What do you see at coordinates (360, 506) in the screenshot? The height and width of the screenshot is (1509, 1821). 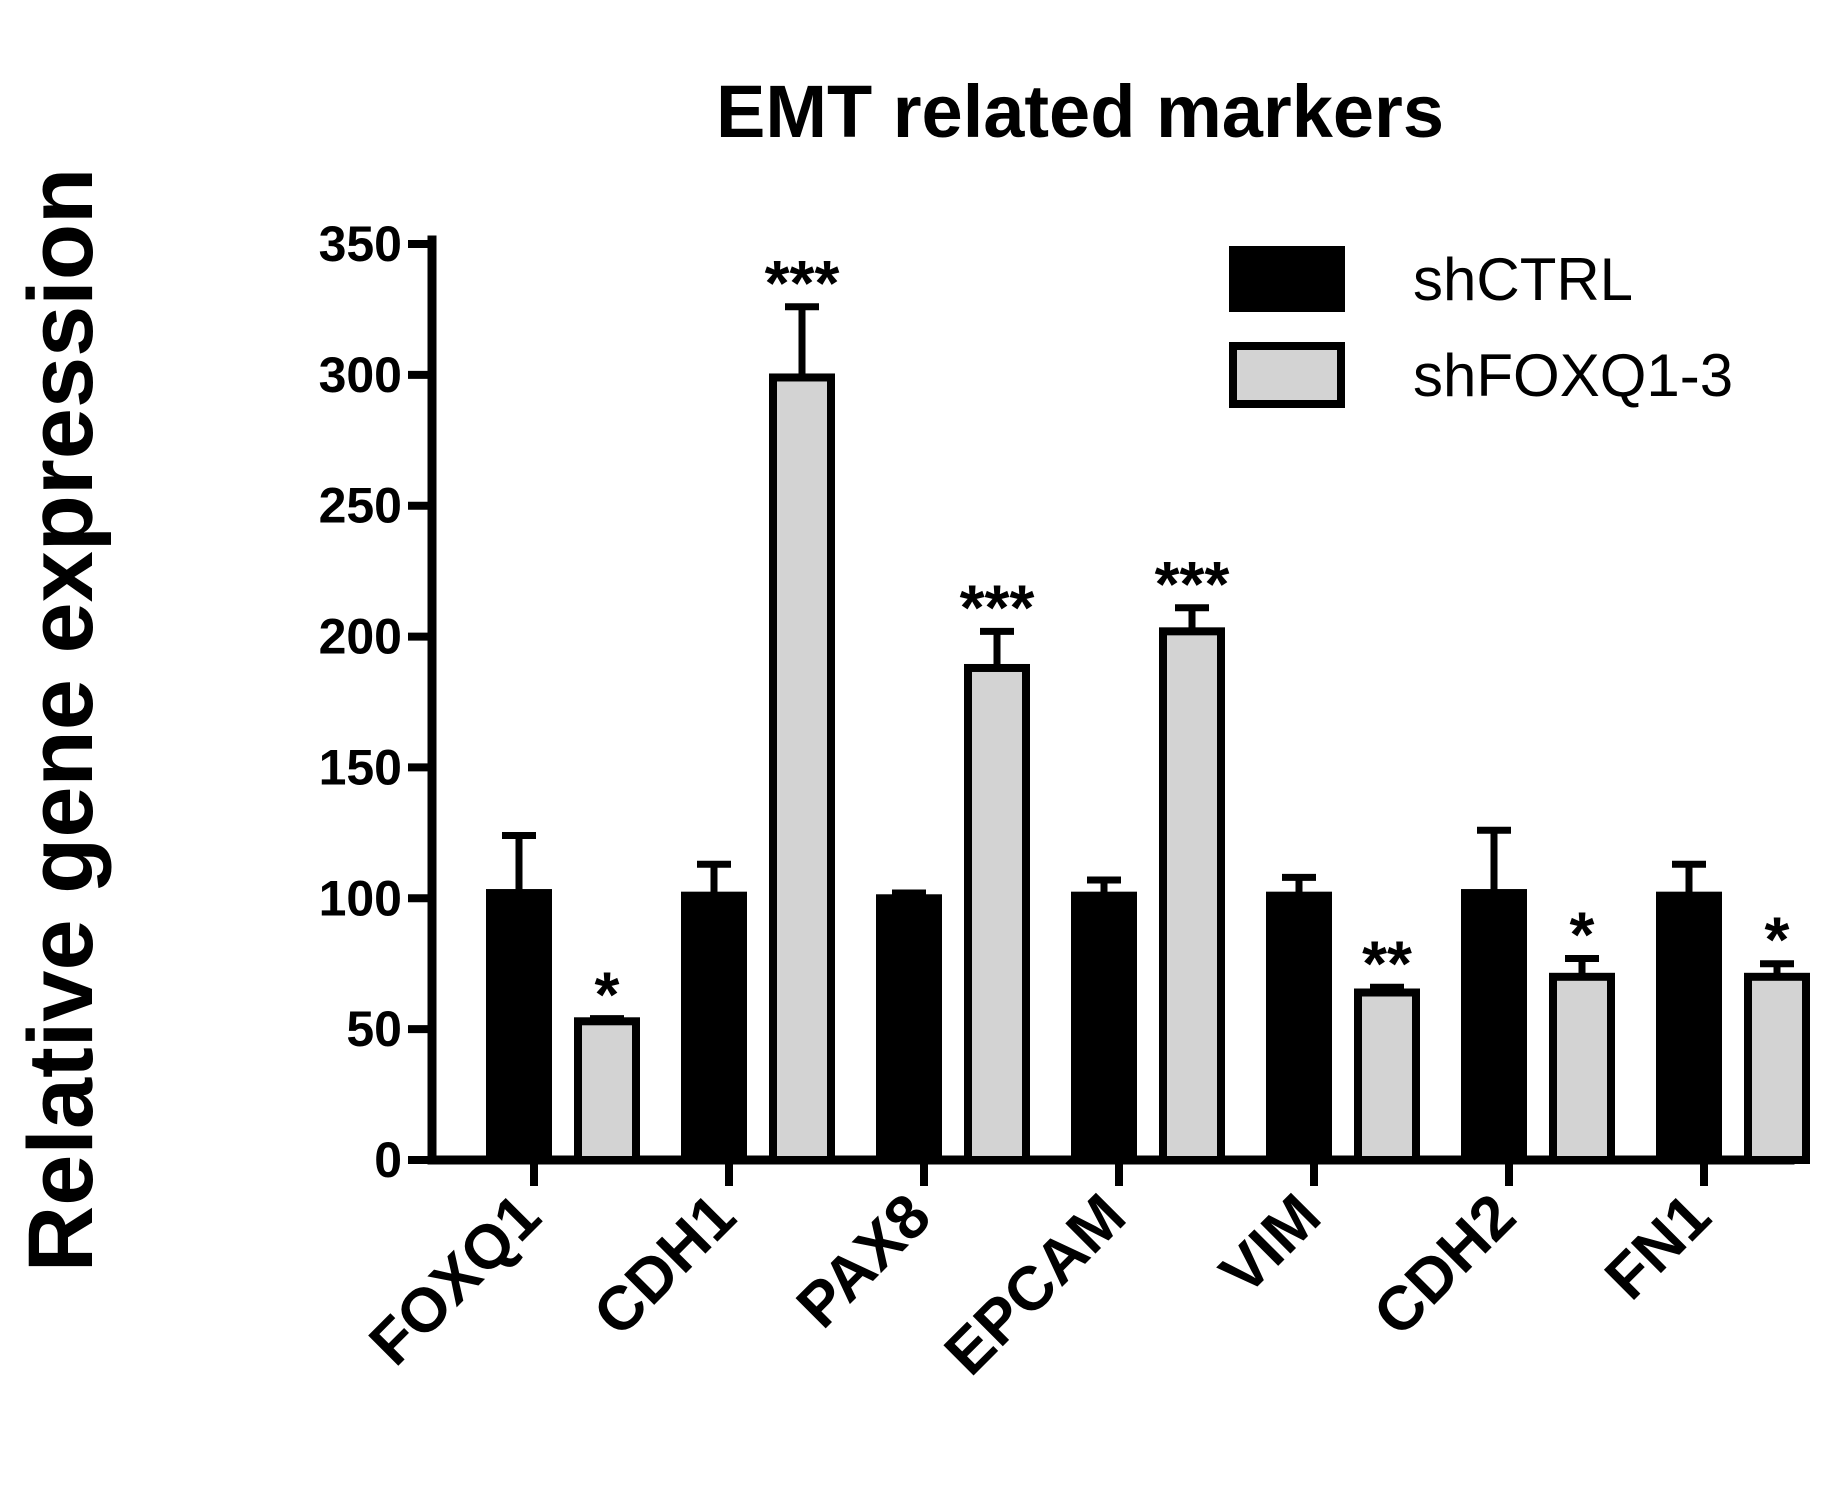 I see `y-tick-label: 250` at bounding box center [360, 506].